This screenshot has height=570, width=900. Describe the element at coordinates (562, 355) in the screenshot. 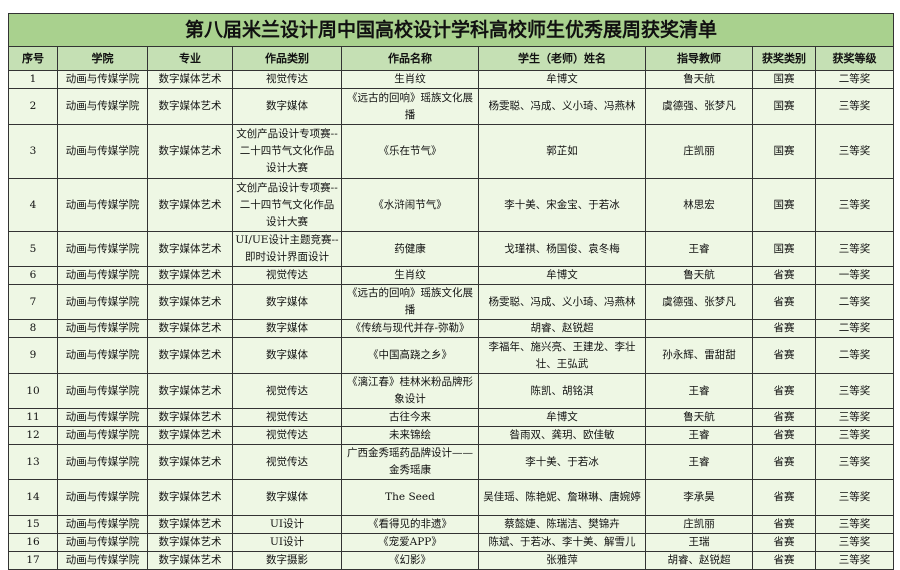

I see `cell-students: 李福年、施兴亮、王建龙、李壮壮、王弘武` at that location.